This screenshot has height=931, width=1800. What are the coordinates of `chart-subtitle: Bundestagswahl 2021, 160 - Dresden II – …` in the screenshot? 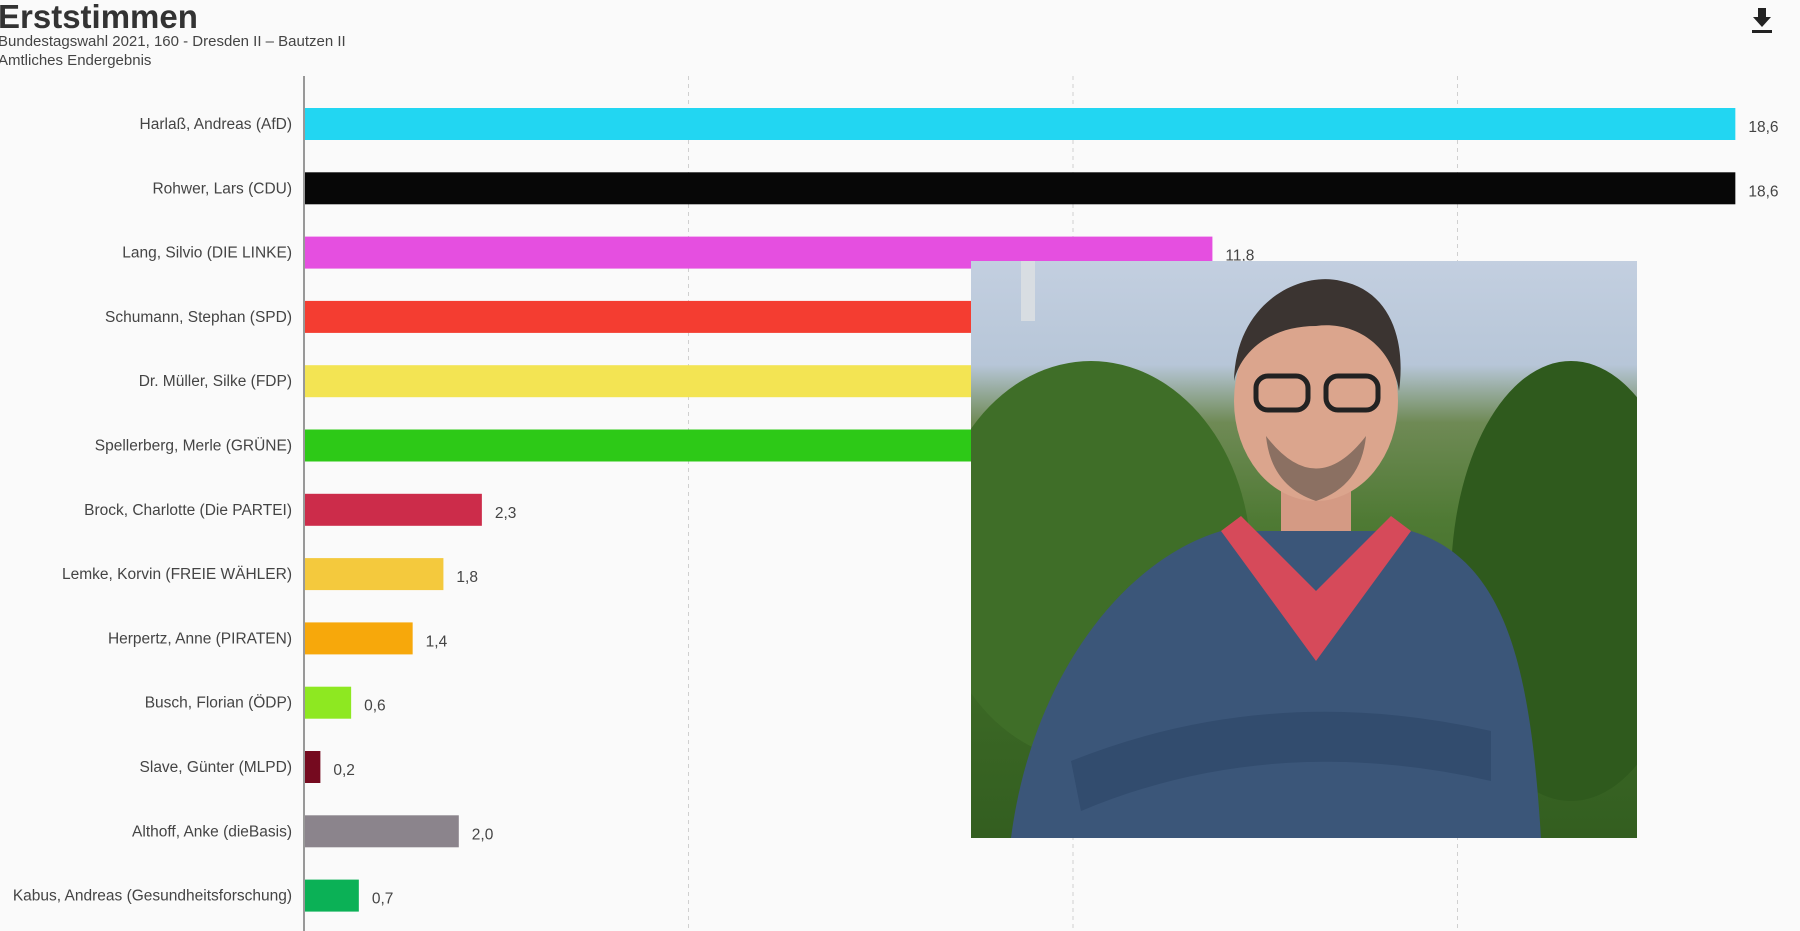 It's located at (173, 41).